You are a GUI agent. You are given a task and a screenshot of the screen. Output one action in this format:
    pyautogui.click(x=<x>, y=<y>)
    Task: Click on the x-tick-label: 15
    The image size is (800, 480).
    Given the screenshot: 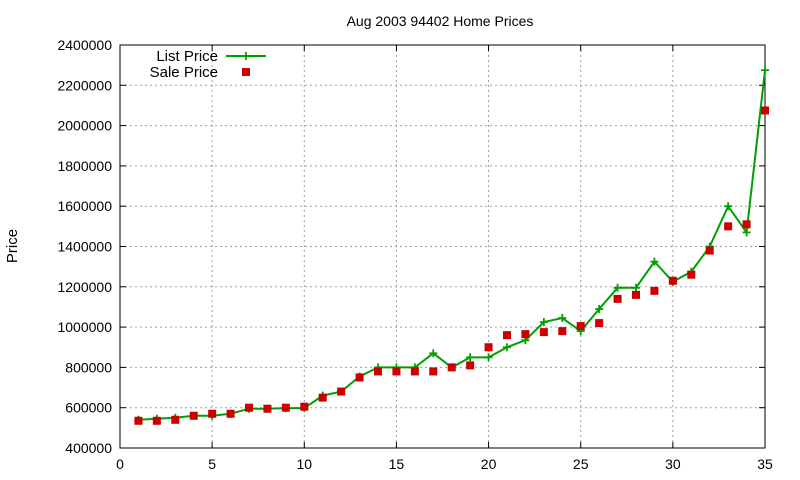 What is the action you would take?
    pyautogui.click(x=397, y=464)
    